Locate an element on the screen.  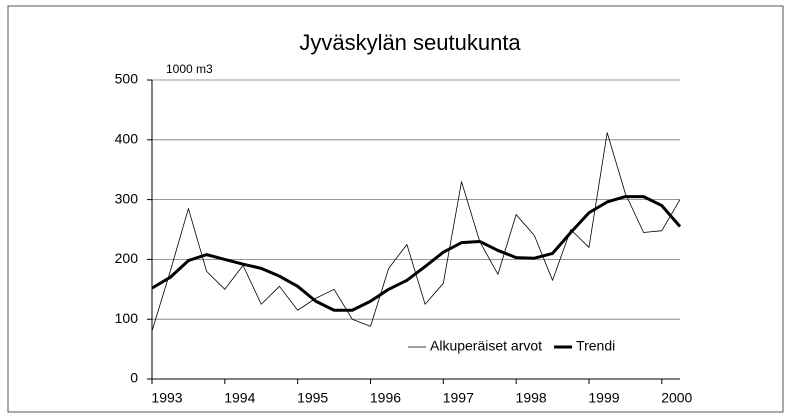
y-tick-label: 300 is located at coordinates (127, 198).